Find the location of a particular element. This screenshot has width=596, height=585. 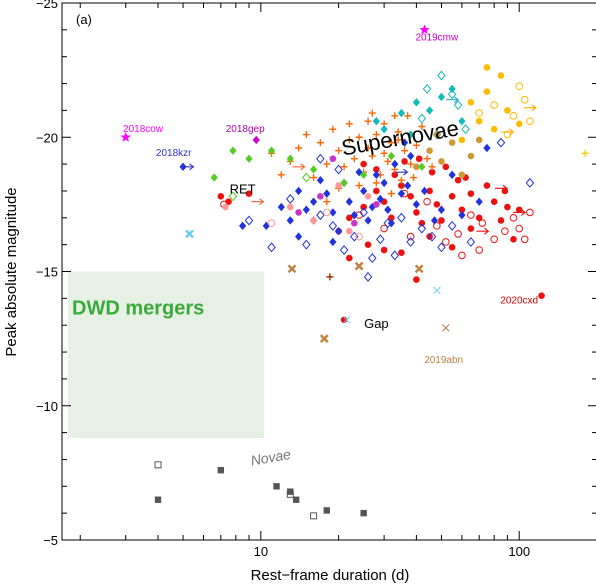

y-tick-label: −20 is located at coordinates (47, 137).